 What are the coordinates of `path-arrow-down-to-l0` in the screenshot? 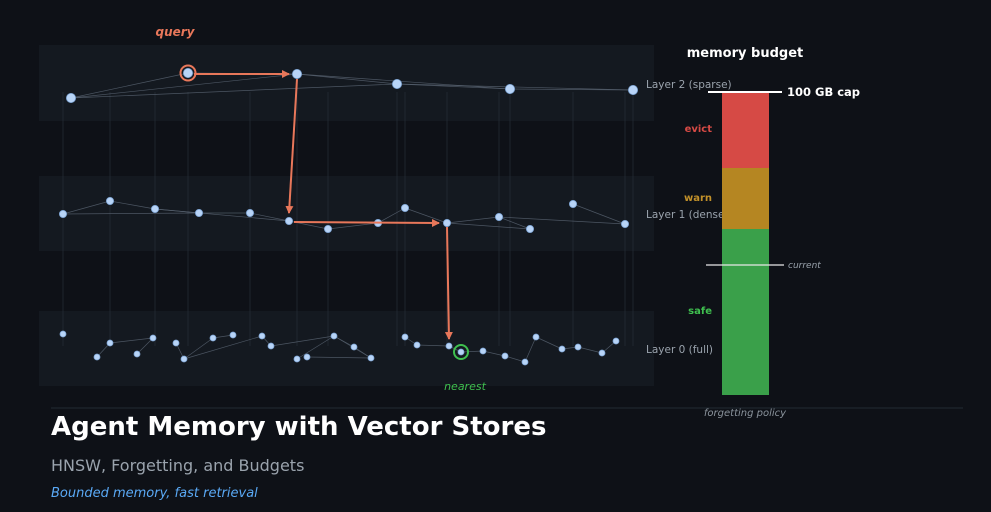 It's located at (448, 283).